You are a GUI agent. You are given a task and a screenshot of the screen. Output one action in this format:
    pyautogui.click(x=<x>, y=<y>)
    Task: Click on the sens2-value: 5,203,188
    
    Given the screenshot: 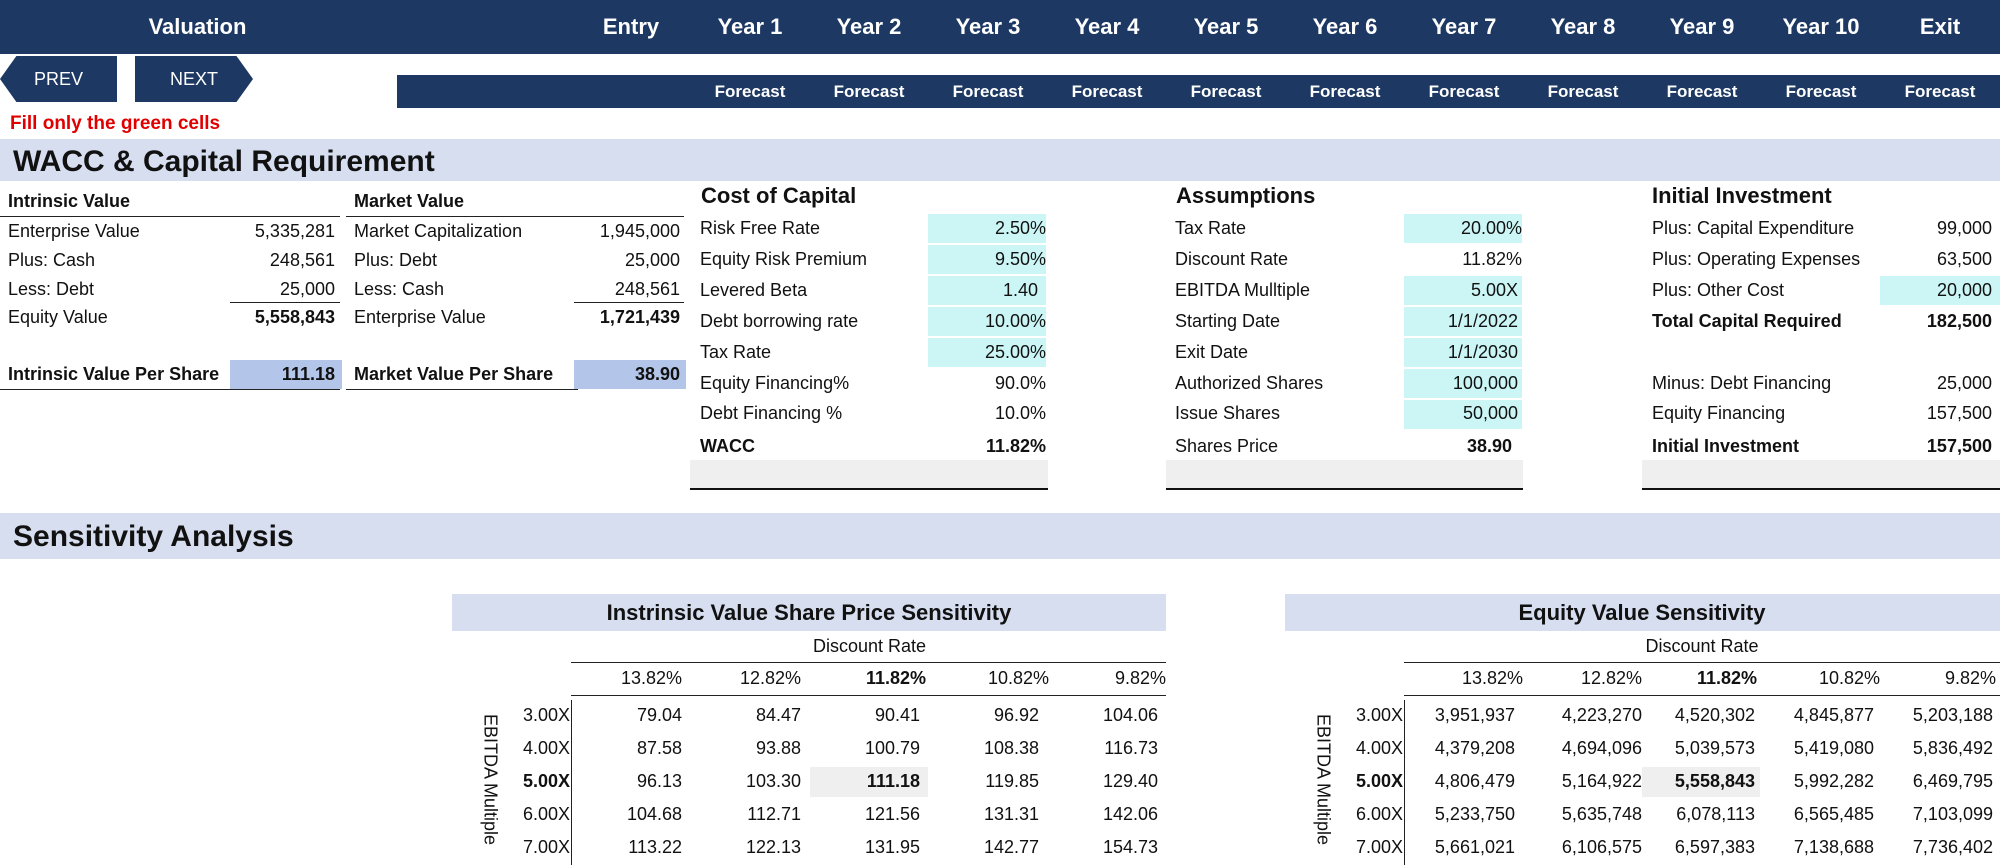 What is the action you would take?
    pyautogui.click(x=1952, y=715)
    